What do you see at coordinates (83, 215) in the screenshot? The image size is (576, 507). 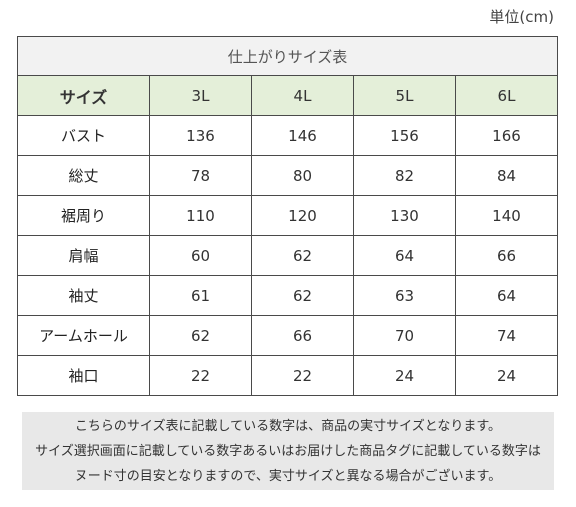 I see `row-label: 裾周り` at bounding box center [83, 215].